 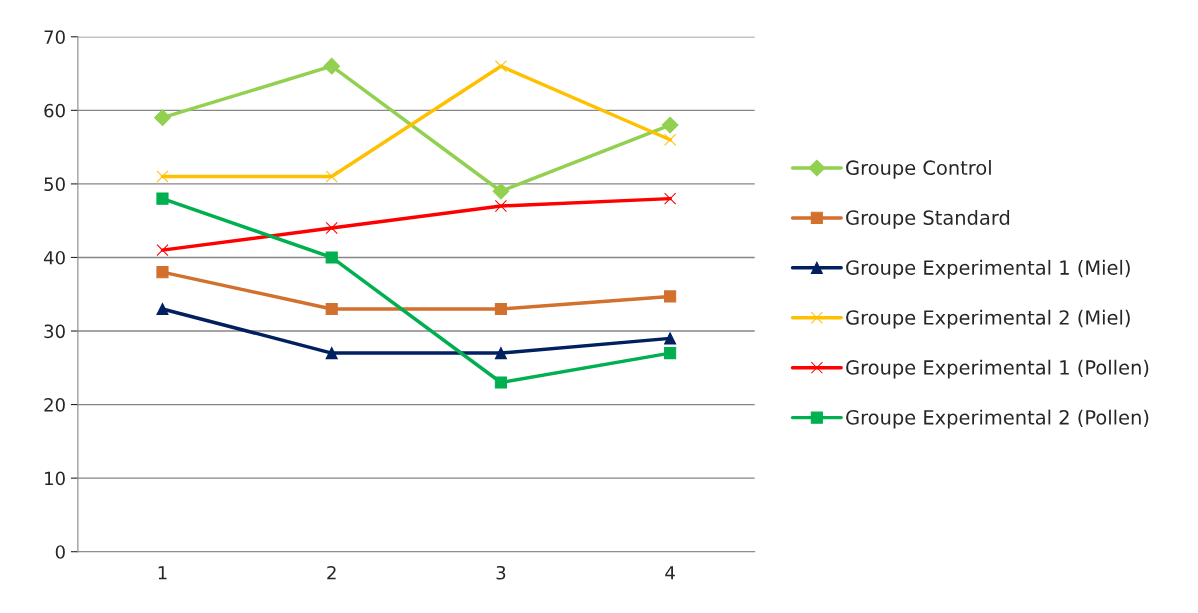 I want to click on y-tick-label: 50, so click(x=54, y=184).